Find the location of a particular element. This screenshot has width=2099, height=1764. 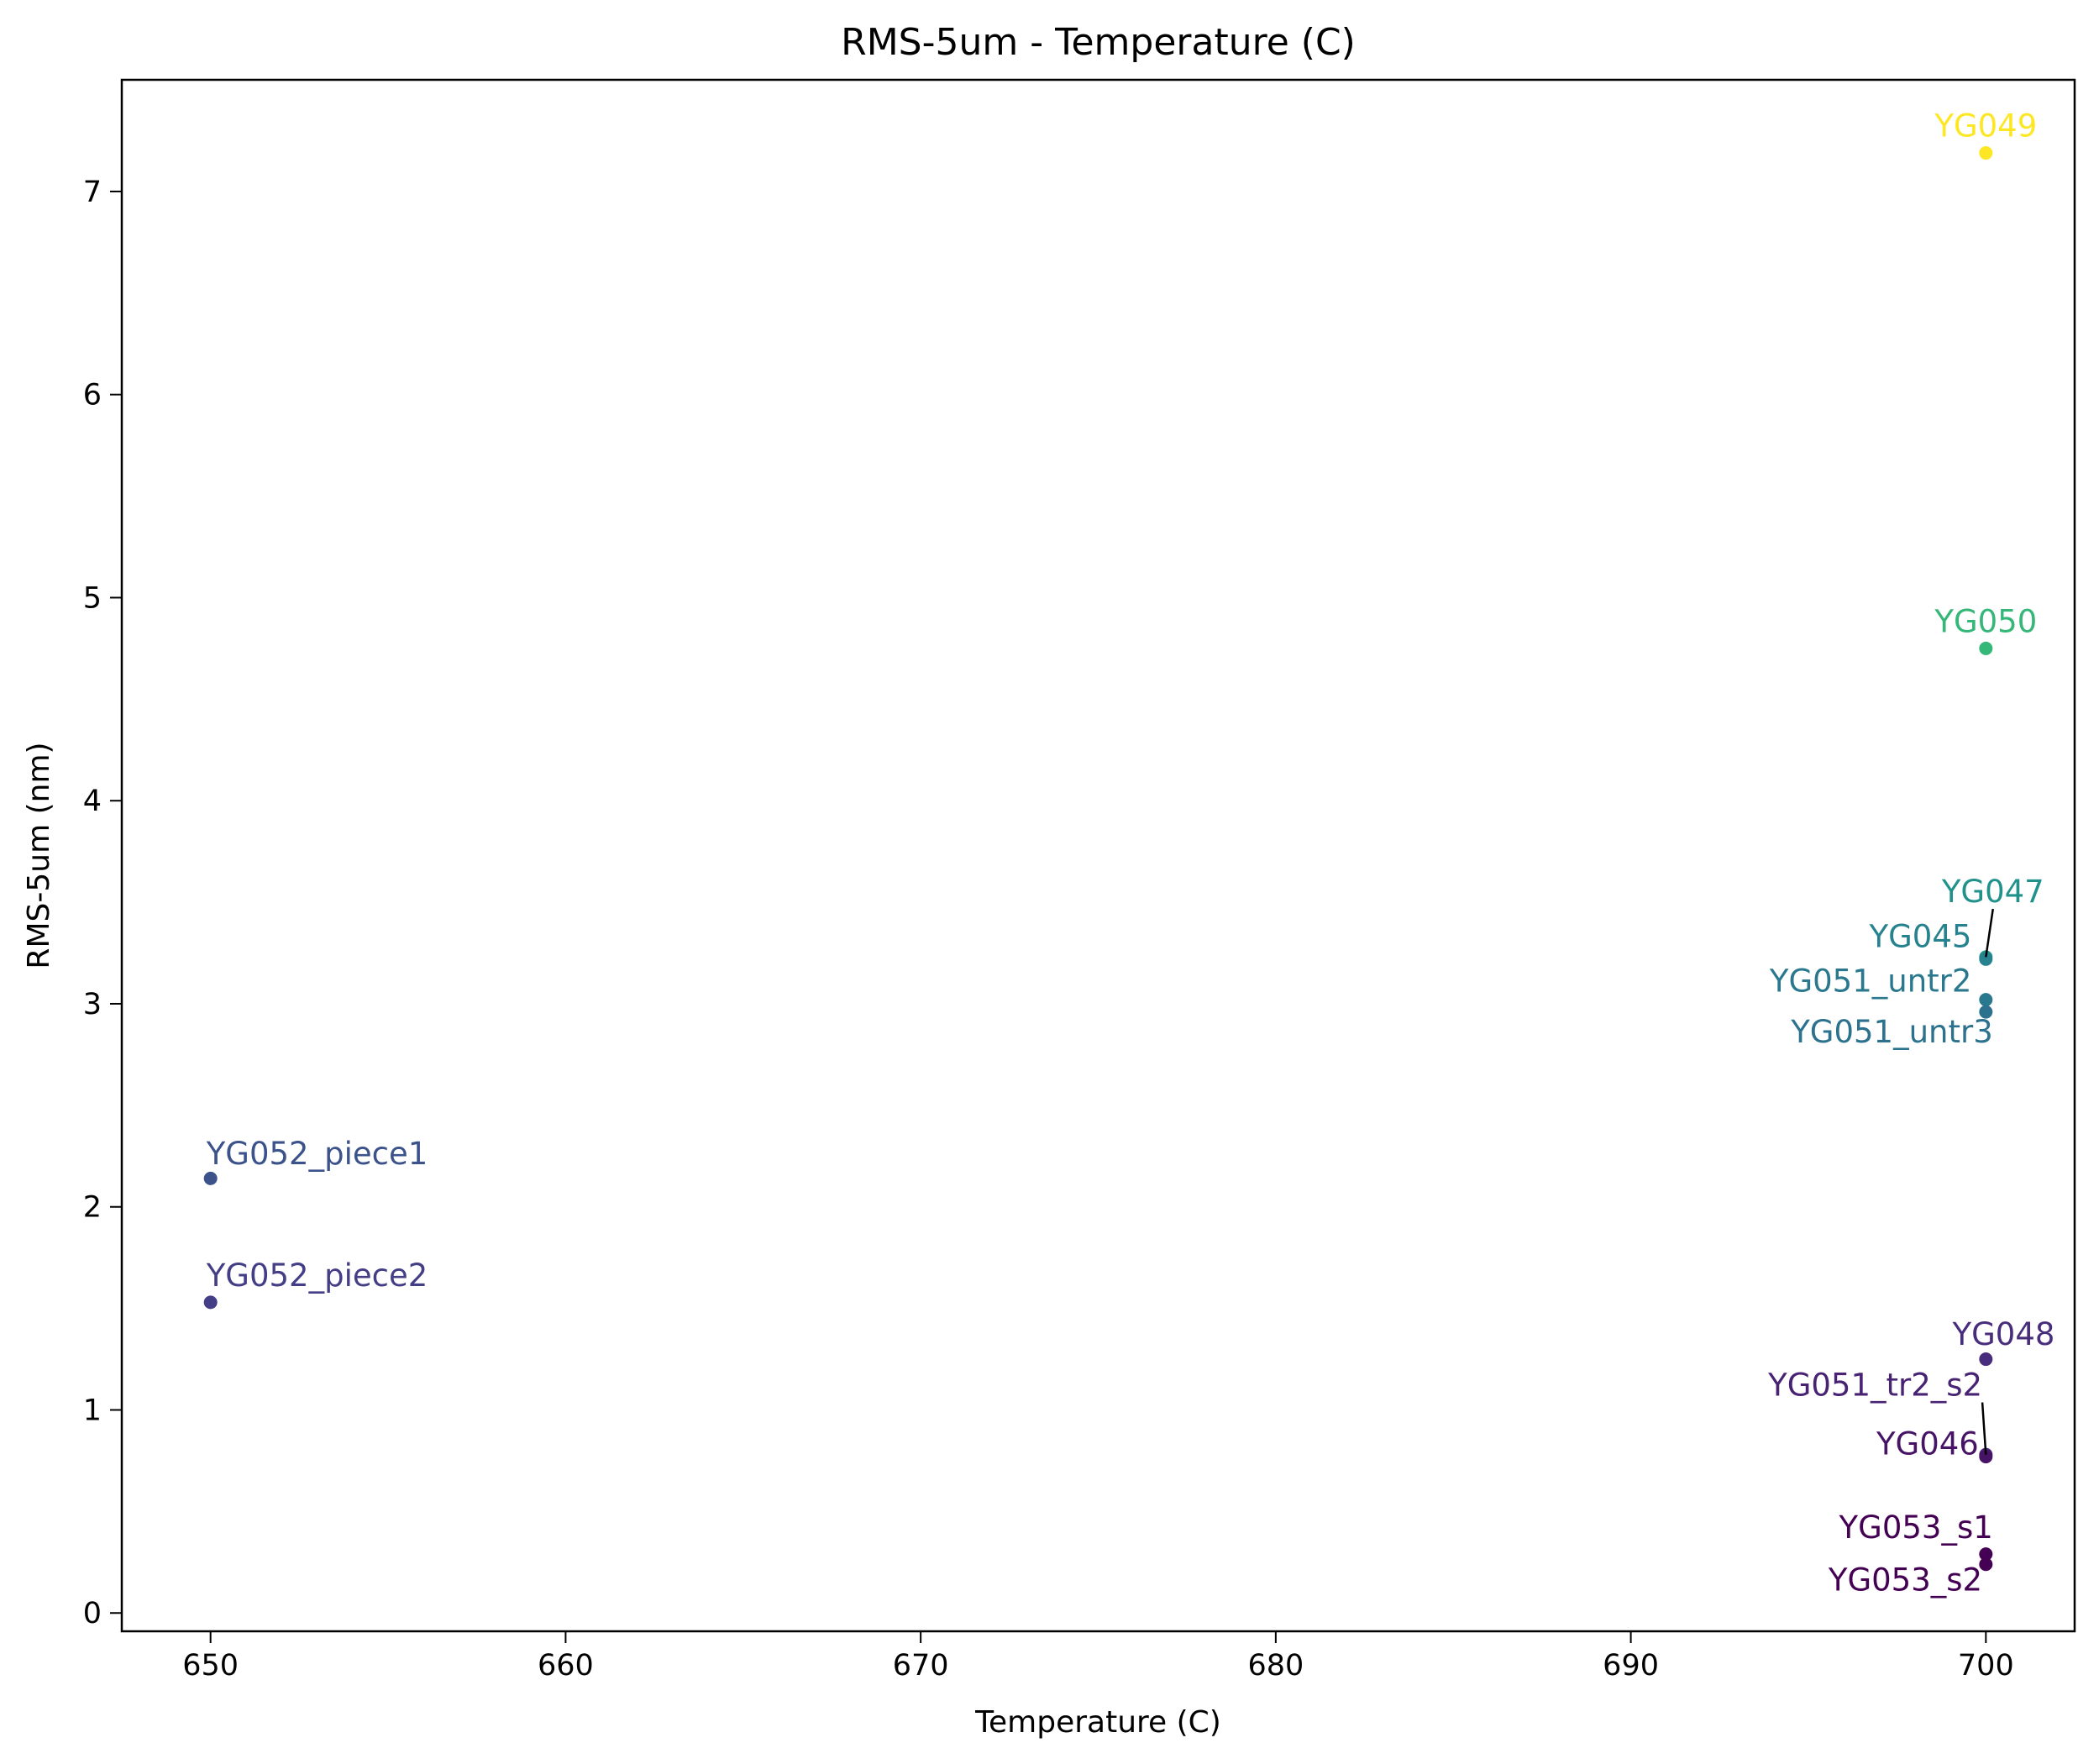

x-axis: 650 660 670 680 690 700 is located at coordinates (1098, 1657).